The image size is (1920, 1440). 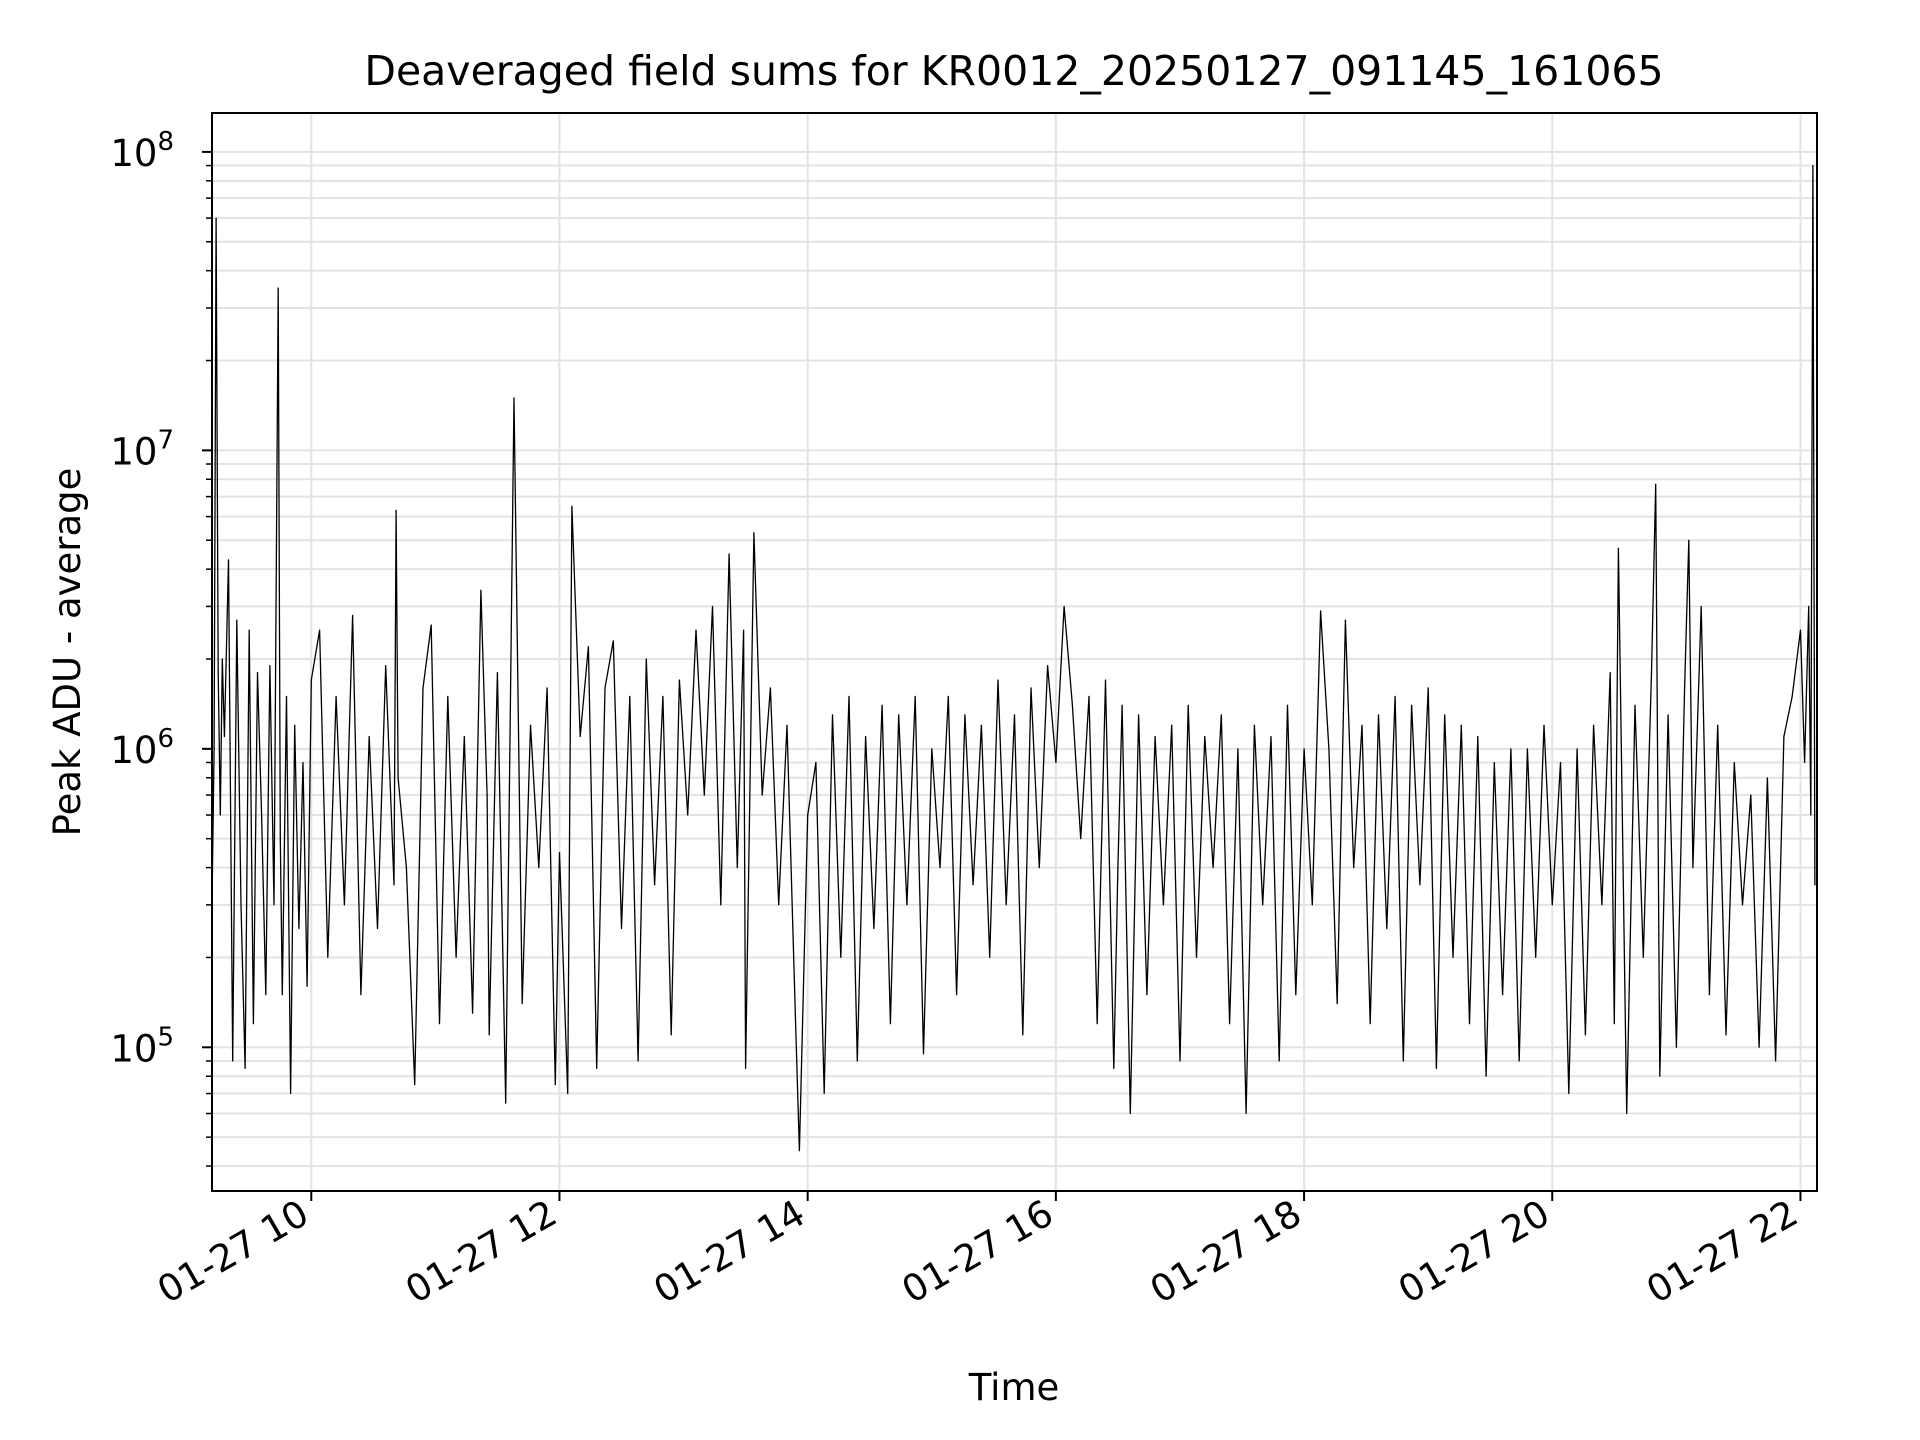 What do you see at coordinates (1014, 1387) in the screenshot?
I see `x-axis-label: Time` at bounding box center [1014, 1387].